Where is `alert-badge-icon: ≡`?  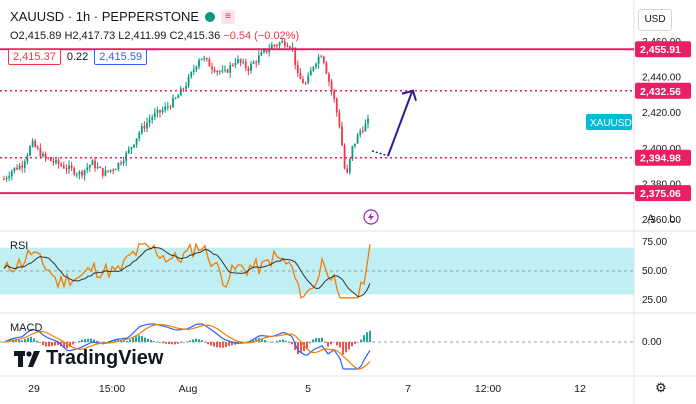
alert-badge-icon: ≡ is located at coordinates (228, 16).